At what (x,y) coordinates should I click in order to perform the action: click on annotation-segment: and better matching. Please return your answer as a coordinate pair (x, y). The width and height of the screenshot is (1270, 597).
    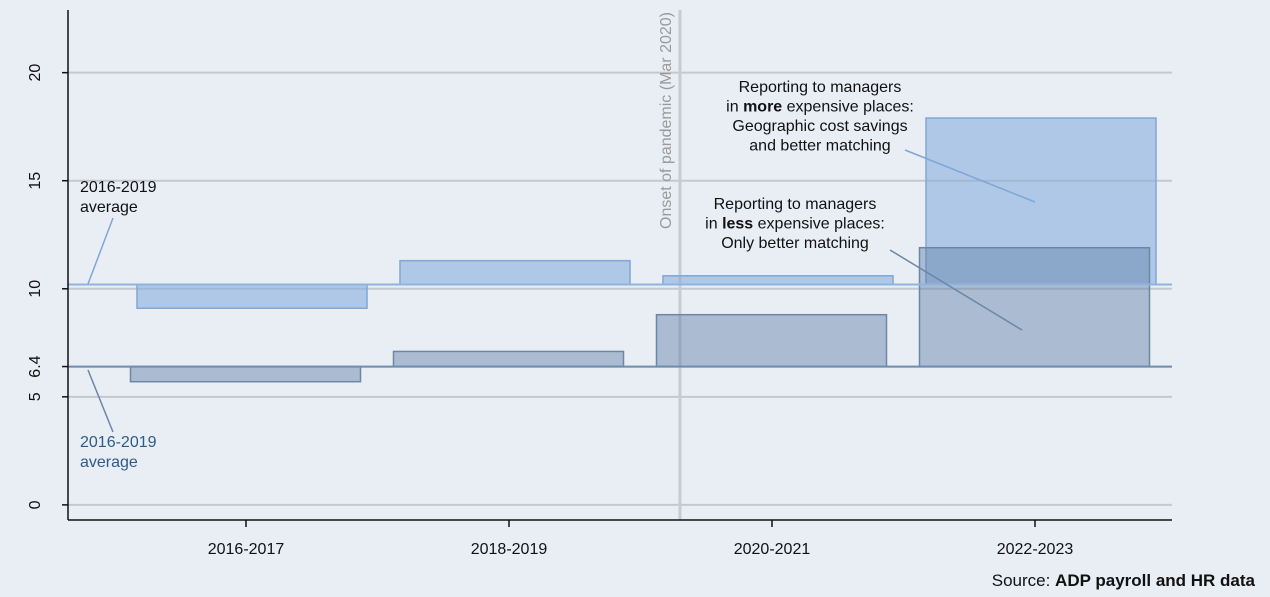
    Looking at the image, I should click on (819, 146).